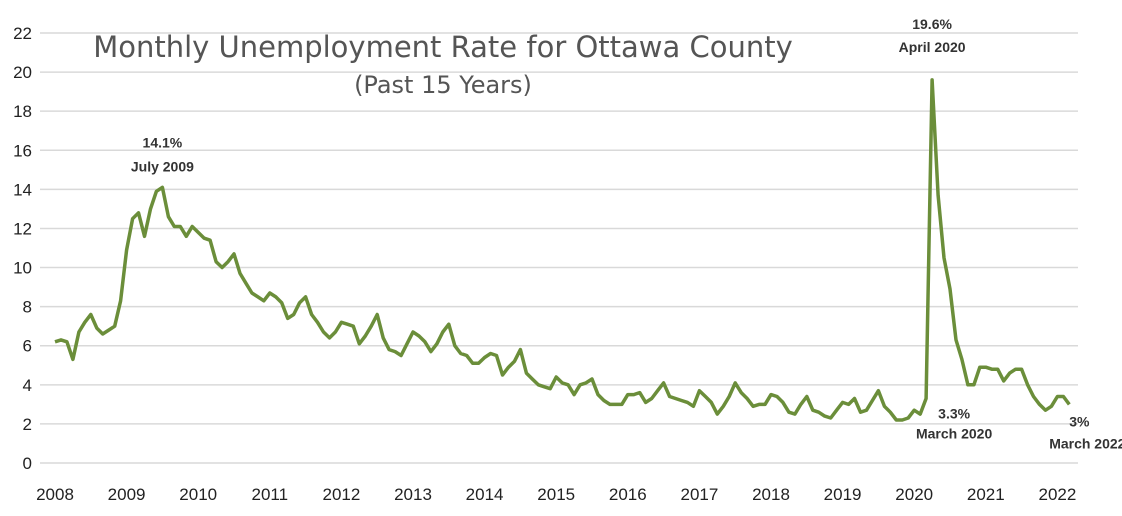 The height and width of the screenshot is (516, 1122). I want to click on x-tick-label: 2018, so click(771, 494).